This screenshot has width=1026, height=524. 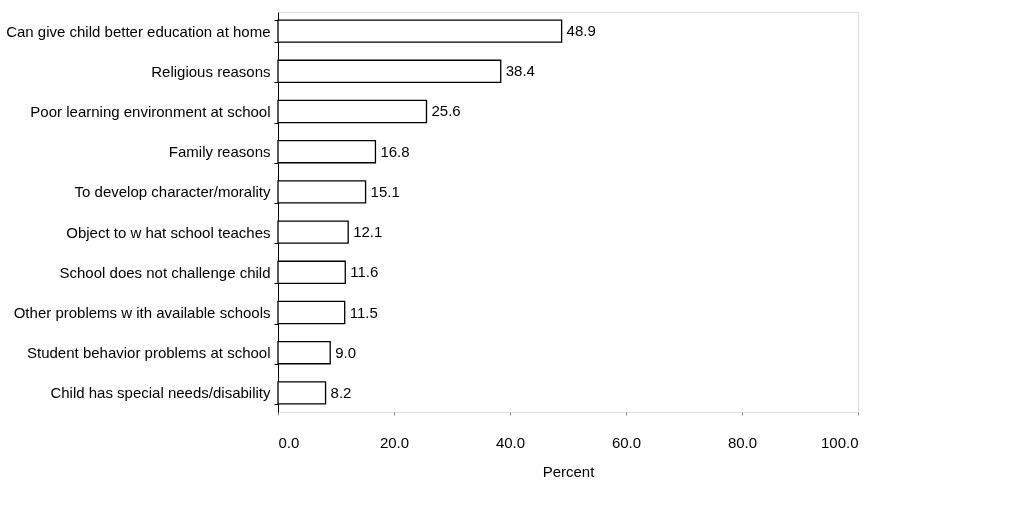 I want to click on data-label: 16.8, so click(x=395, y=151).